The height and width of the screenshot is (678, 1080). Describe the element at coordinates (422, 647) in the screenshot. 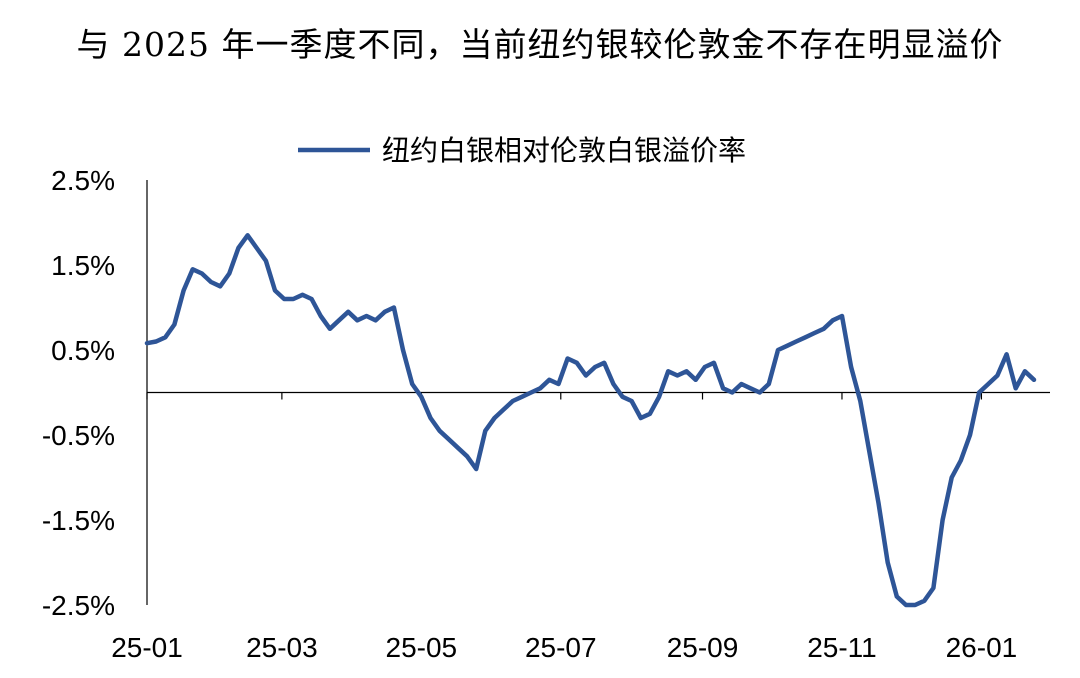

I see `x-tick-label: 25-05` at that location.